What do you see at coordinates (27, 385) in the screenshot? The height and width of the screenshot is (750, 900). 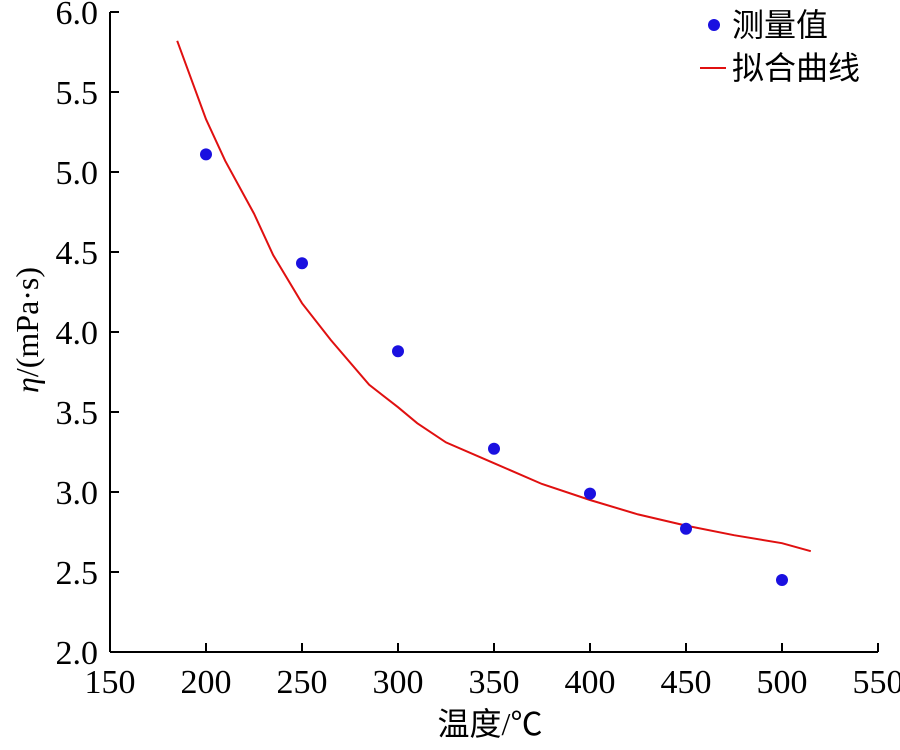 I see `y-axis-symbol: η` at bounding box center [27, 385].